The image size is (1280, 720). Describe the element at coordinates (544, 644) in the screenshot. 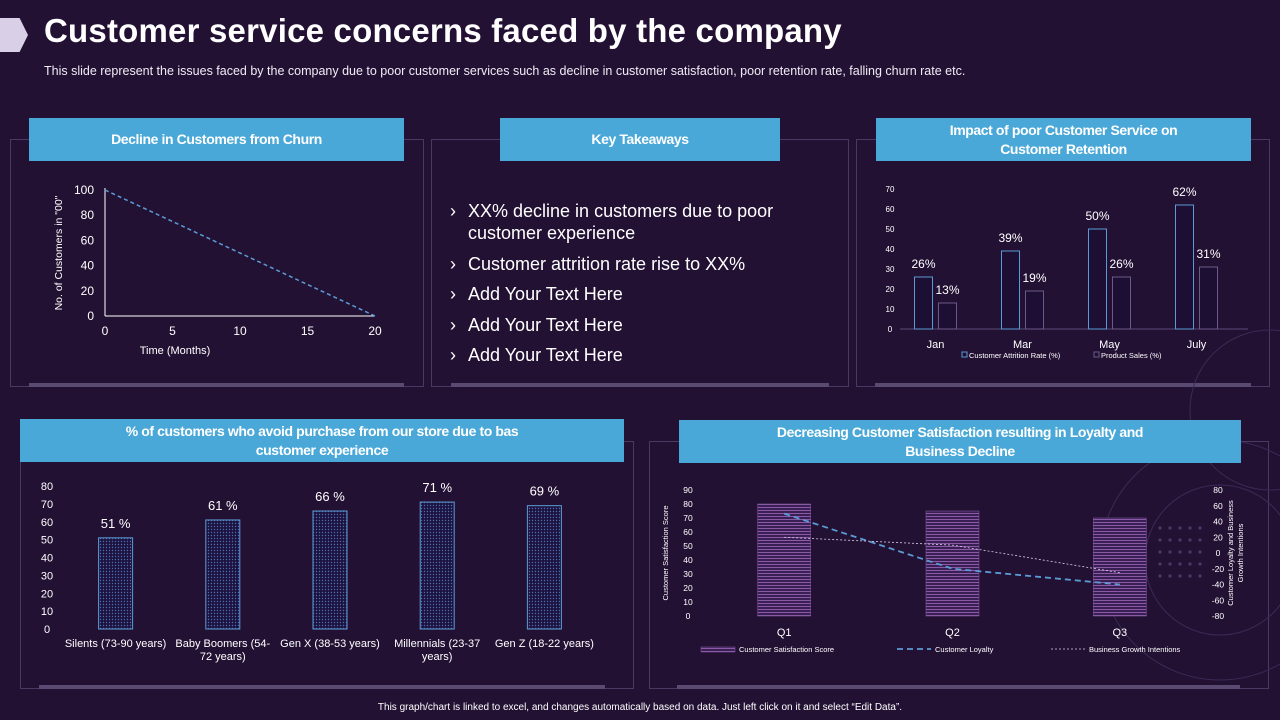

I see `avoid-x-tick: Gen Z (18-22 years)` at that location.